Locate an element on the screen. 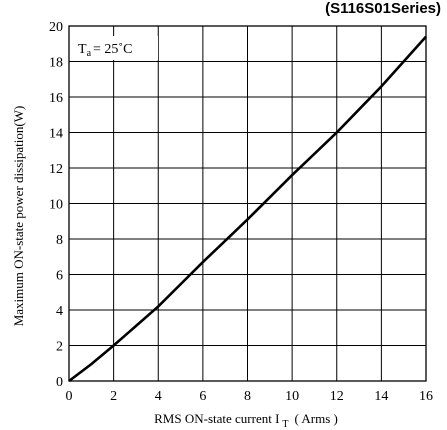 This screenshot has width=447, height=430. y-tick-label: 20 is located at coordinates (56, 27).